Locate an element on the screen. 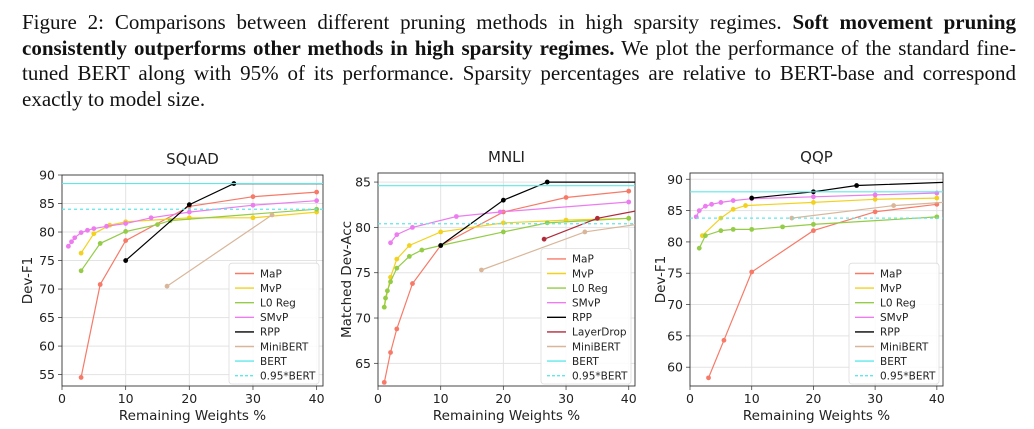 This screenshot has height=429, width=1034. y-tick-label: 80 is located at coordinates (363, 227).